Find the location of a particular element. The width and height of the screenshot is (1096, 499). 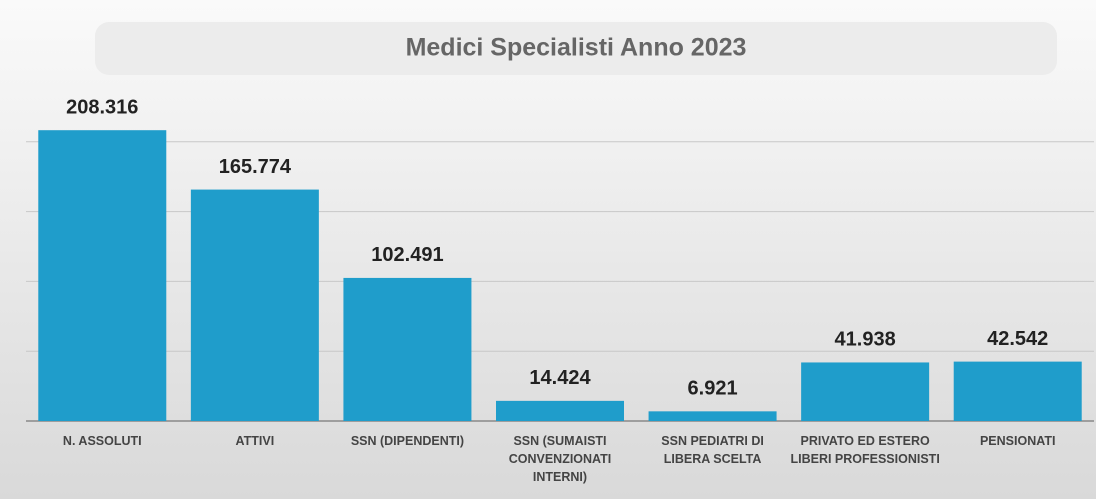

value-label: 165.774 is located at coordinates (255, 167).